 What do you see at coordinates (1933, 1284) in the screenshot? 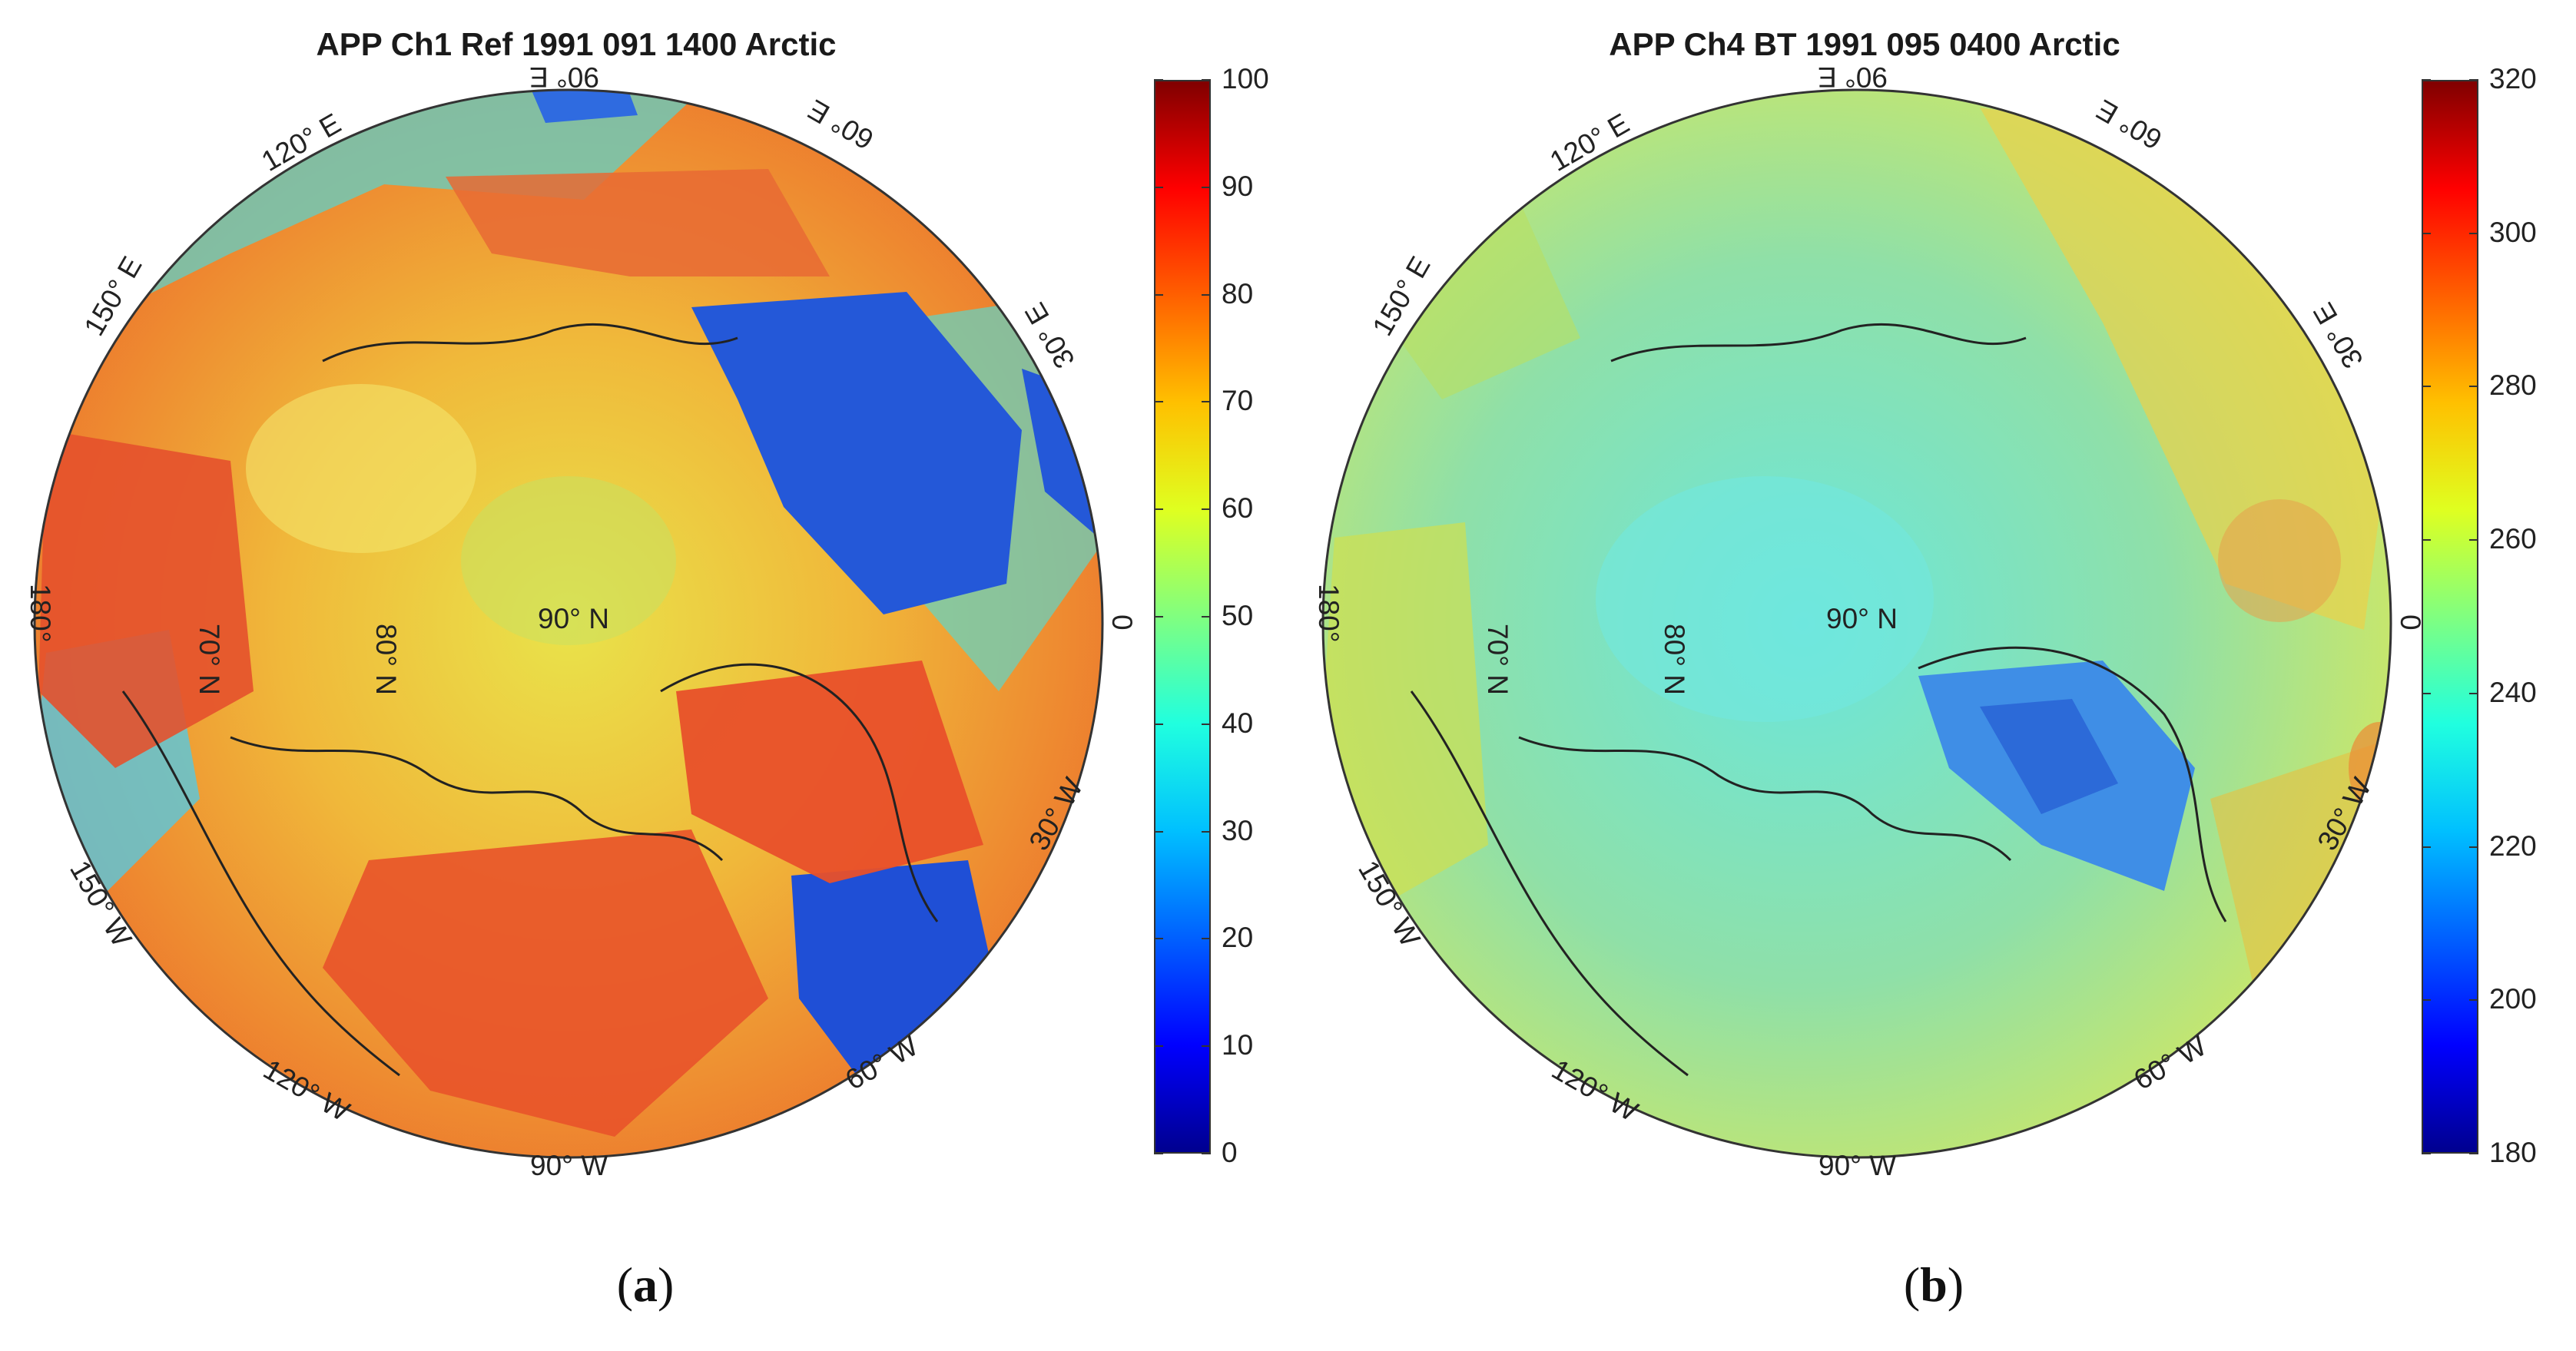
I see `sublabel-b: (b)` at bounding box center [1933, 1284].